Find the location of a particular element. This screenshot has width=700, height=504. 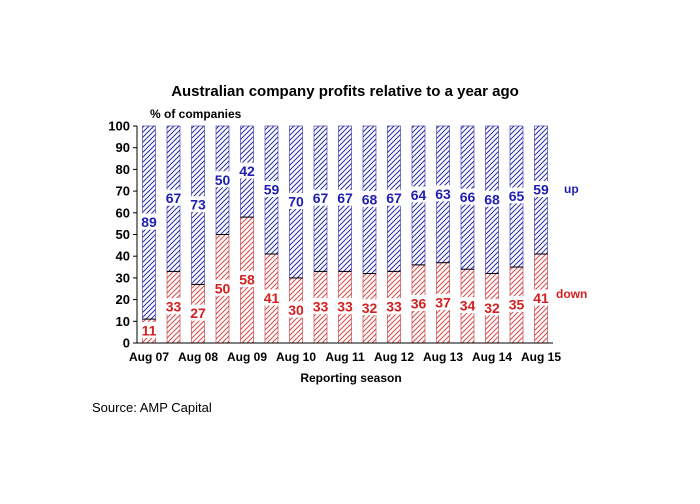

bar-label-down: 34 is located at coordinates (468, 306).